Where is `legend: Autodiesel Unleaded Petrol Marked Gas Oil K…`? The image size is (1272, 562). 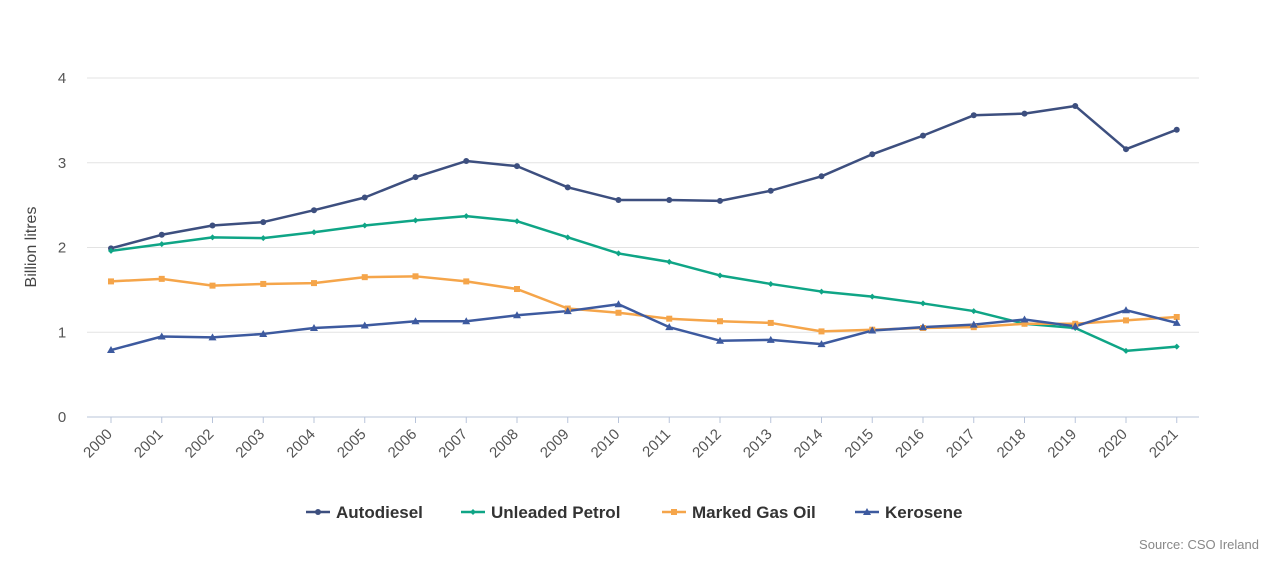
legend: Autodiesel Unleaded Petrol Marked Gas Oil K… is located at coordinates (634, 512).